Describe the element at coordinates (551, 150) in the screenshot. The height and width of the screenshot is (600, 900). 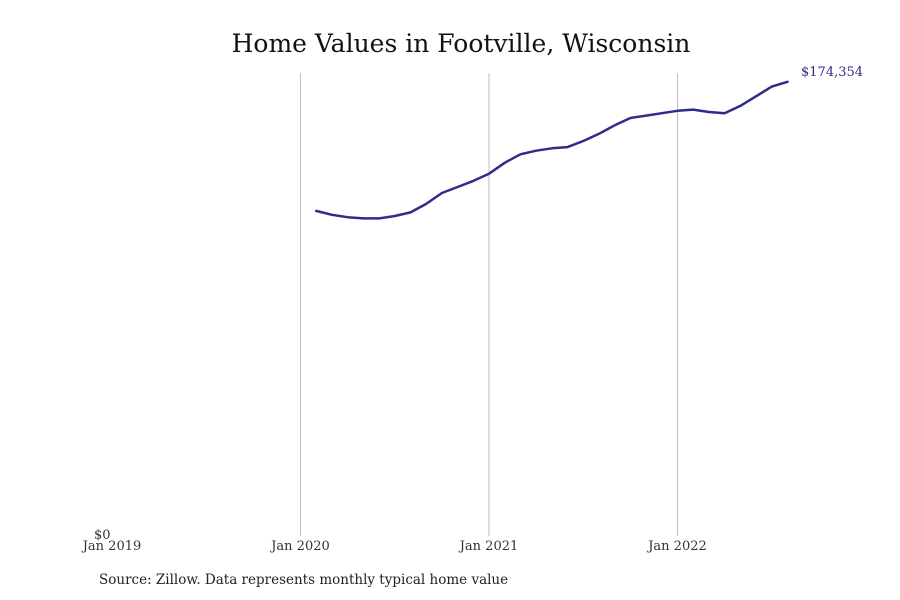
I see `home-value-line` at that location.